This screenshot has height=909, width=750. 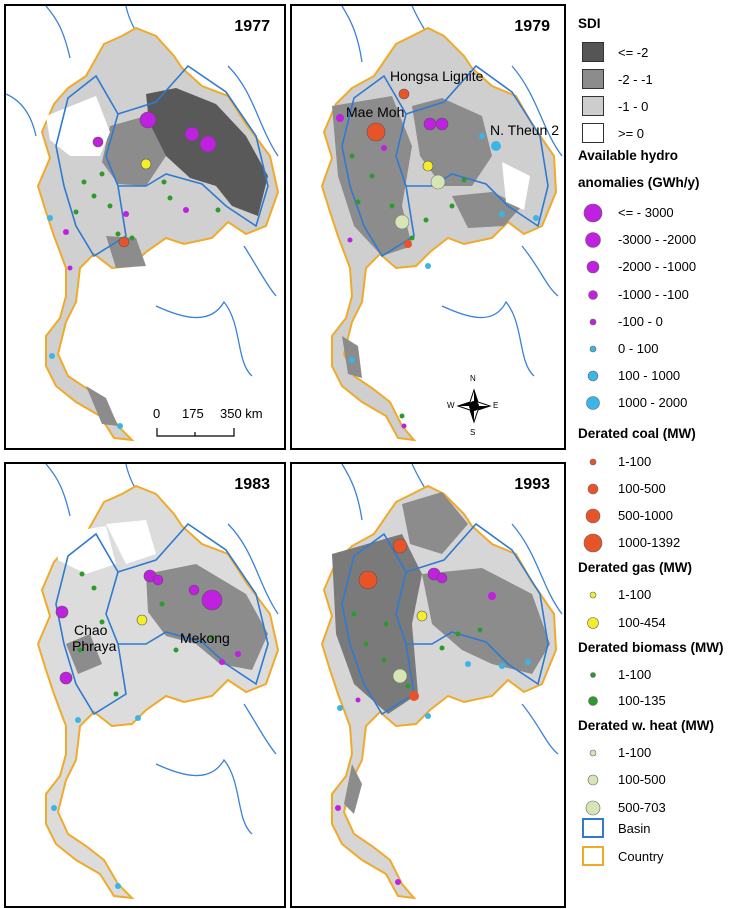 What do you see at coordinates (653, 294) in the screenshot?
I see `legend-label: -1000 - -100` at bounding box center [653, 294].